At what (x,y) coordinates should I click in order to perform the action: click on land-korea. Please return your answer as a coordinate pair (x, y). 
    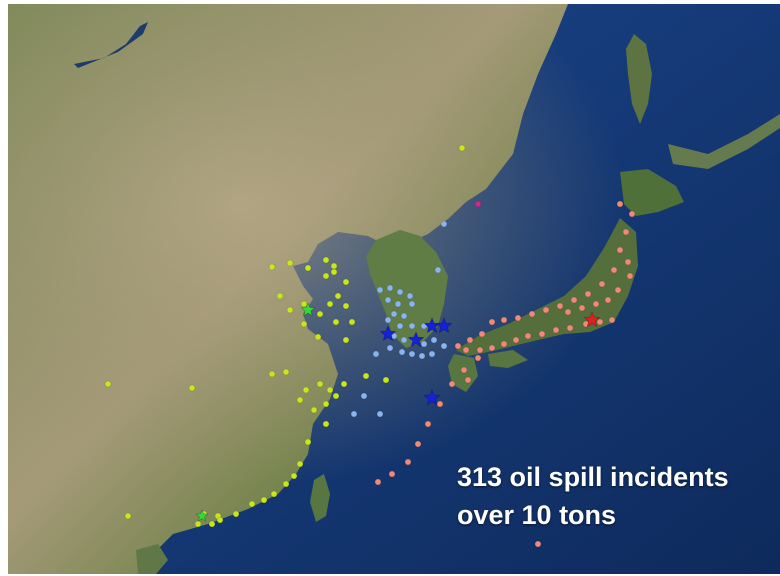
    Looking at the image, I should click on (407, 289).